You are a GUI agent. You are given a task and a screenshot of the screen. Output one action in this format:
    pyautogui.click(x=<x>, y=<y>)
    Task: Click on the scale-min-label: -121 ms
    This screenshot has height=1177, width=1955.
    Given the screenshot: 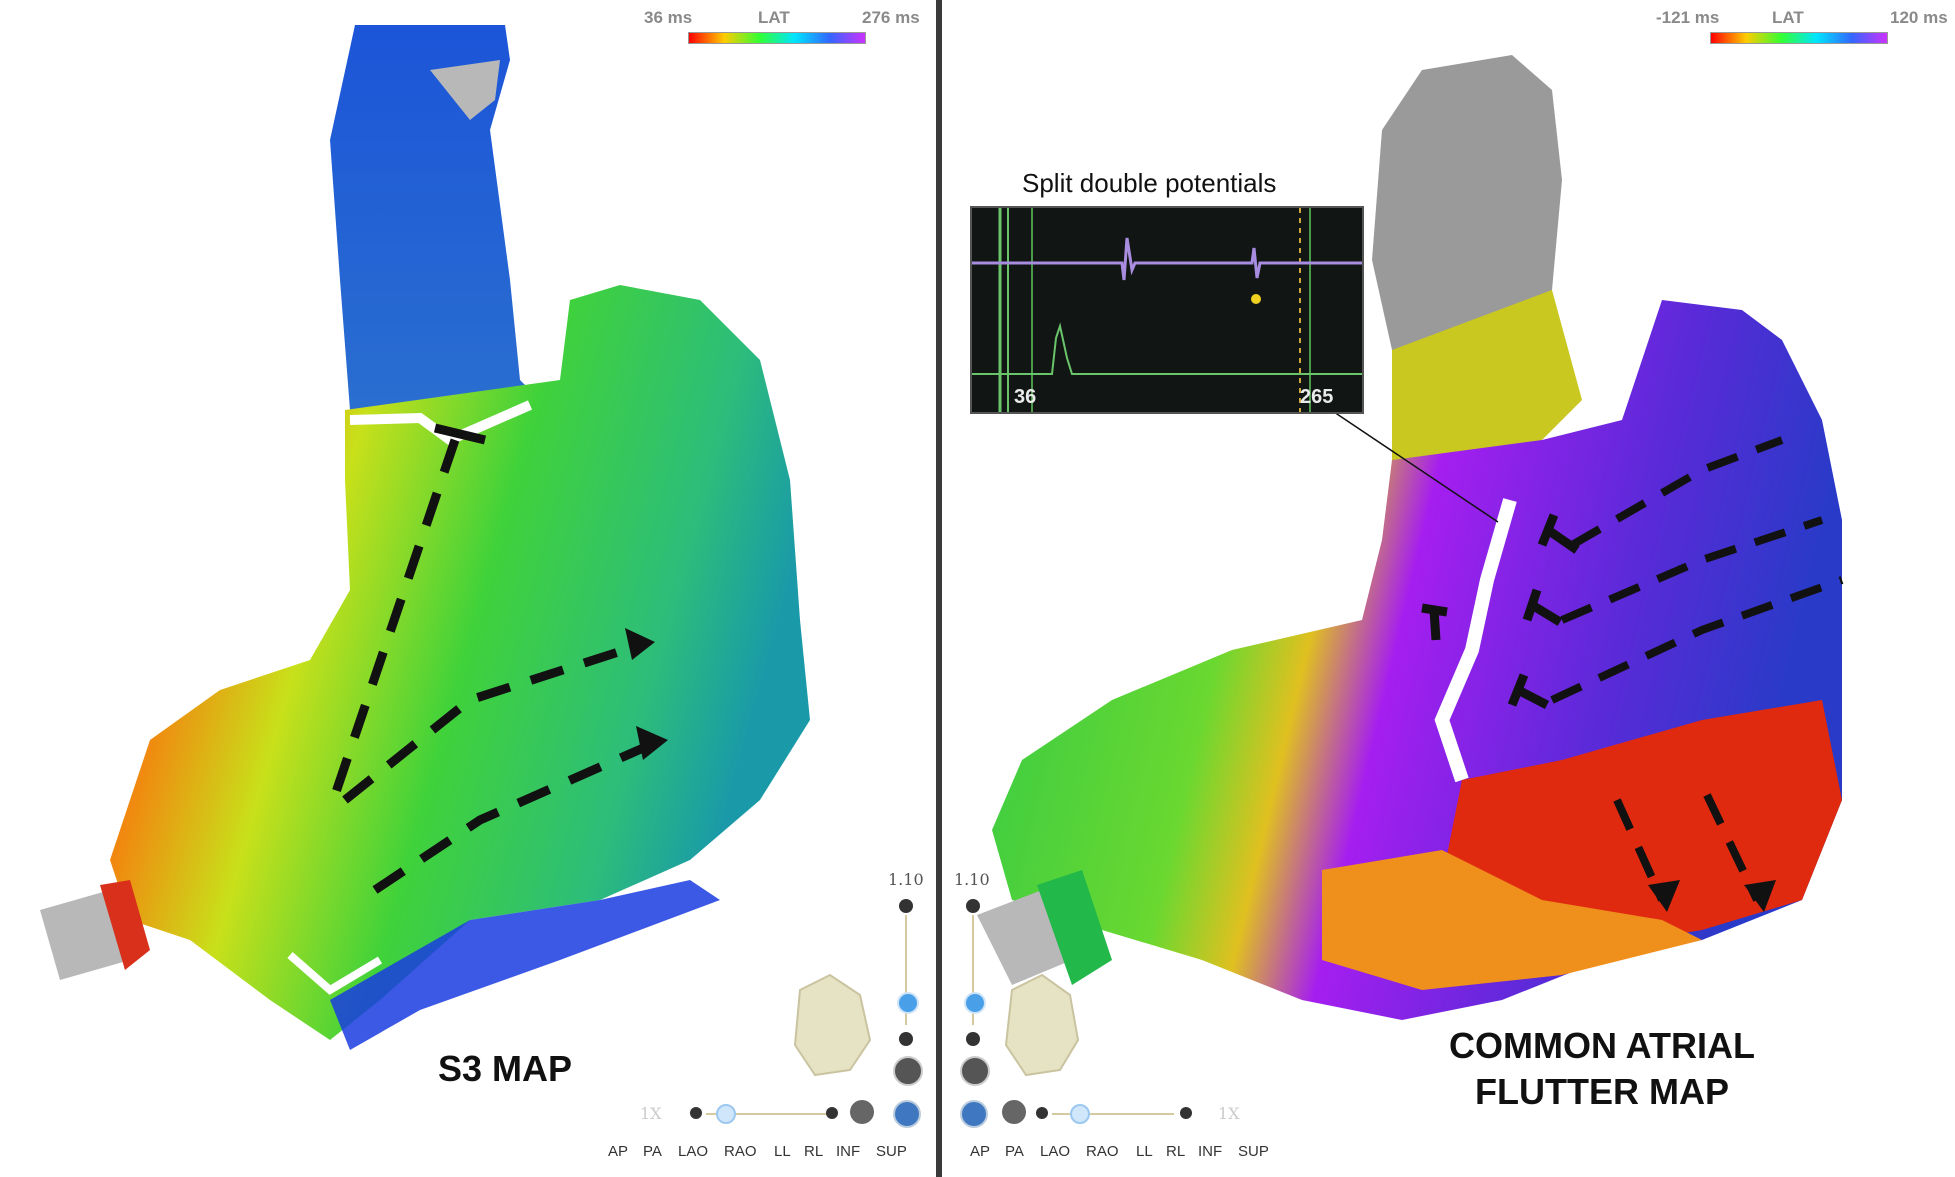 What is the action you would take?
    pyautogui.click(x=1688, y=17)
    